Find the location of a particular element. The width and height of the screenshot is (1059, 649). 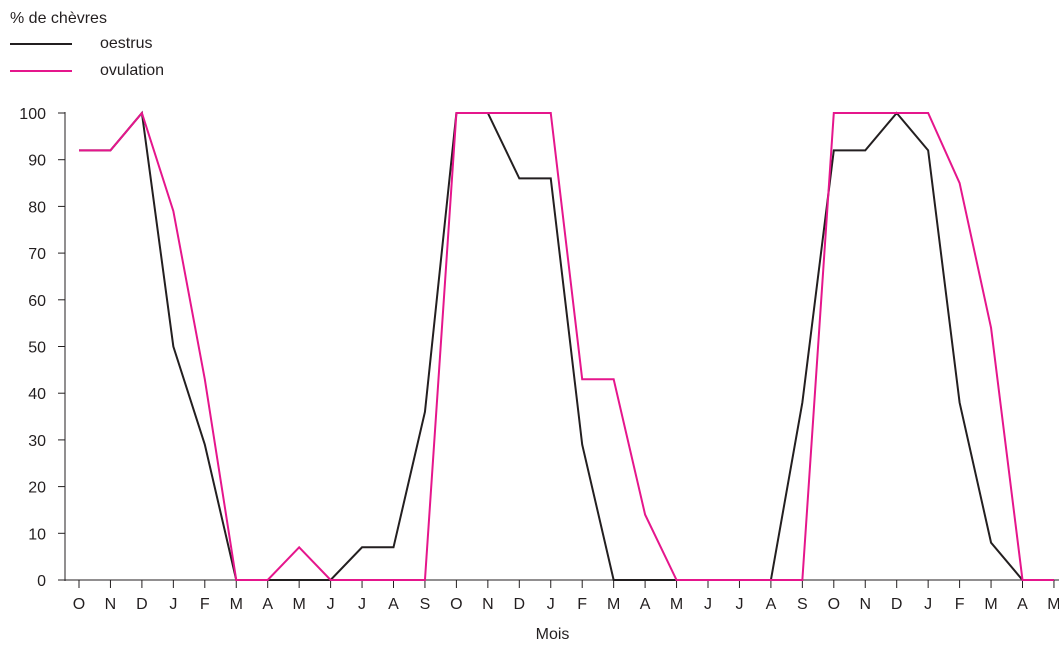

legend-swatch-oestrus is located at coordinates (41, 44).